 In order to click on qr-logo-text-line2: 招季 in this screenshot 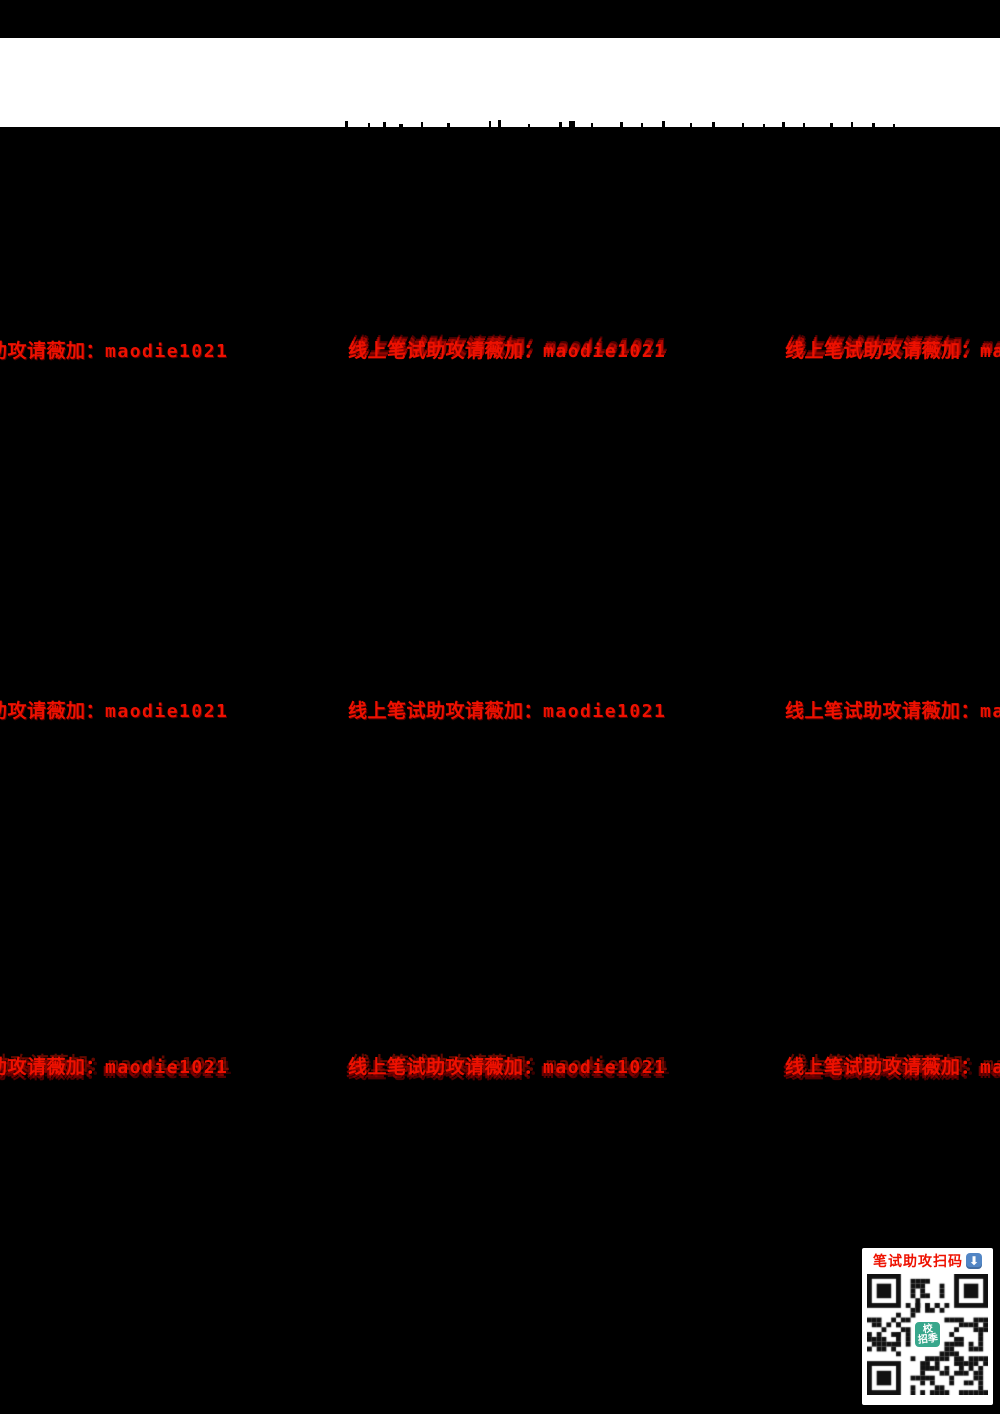, I will do `click(927, 1339)`.